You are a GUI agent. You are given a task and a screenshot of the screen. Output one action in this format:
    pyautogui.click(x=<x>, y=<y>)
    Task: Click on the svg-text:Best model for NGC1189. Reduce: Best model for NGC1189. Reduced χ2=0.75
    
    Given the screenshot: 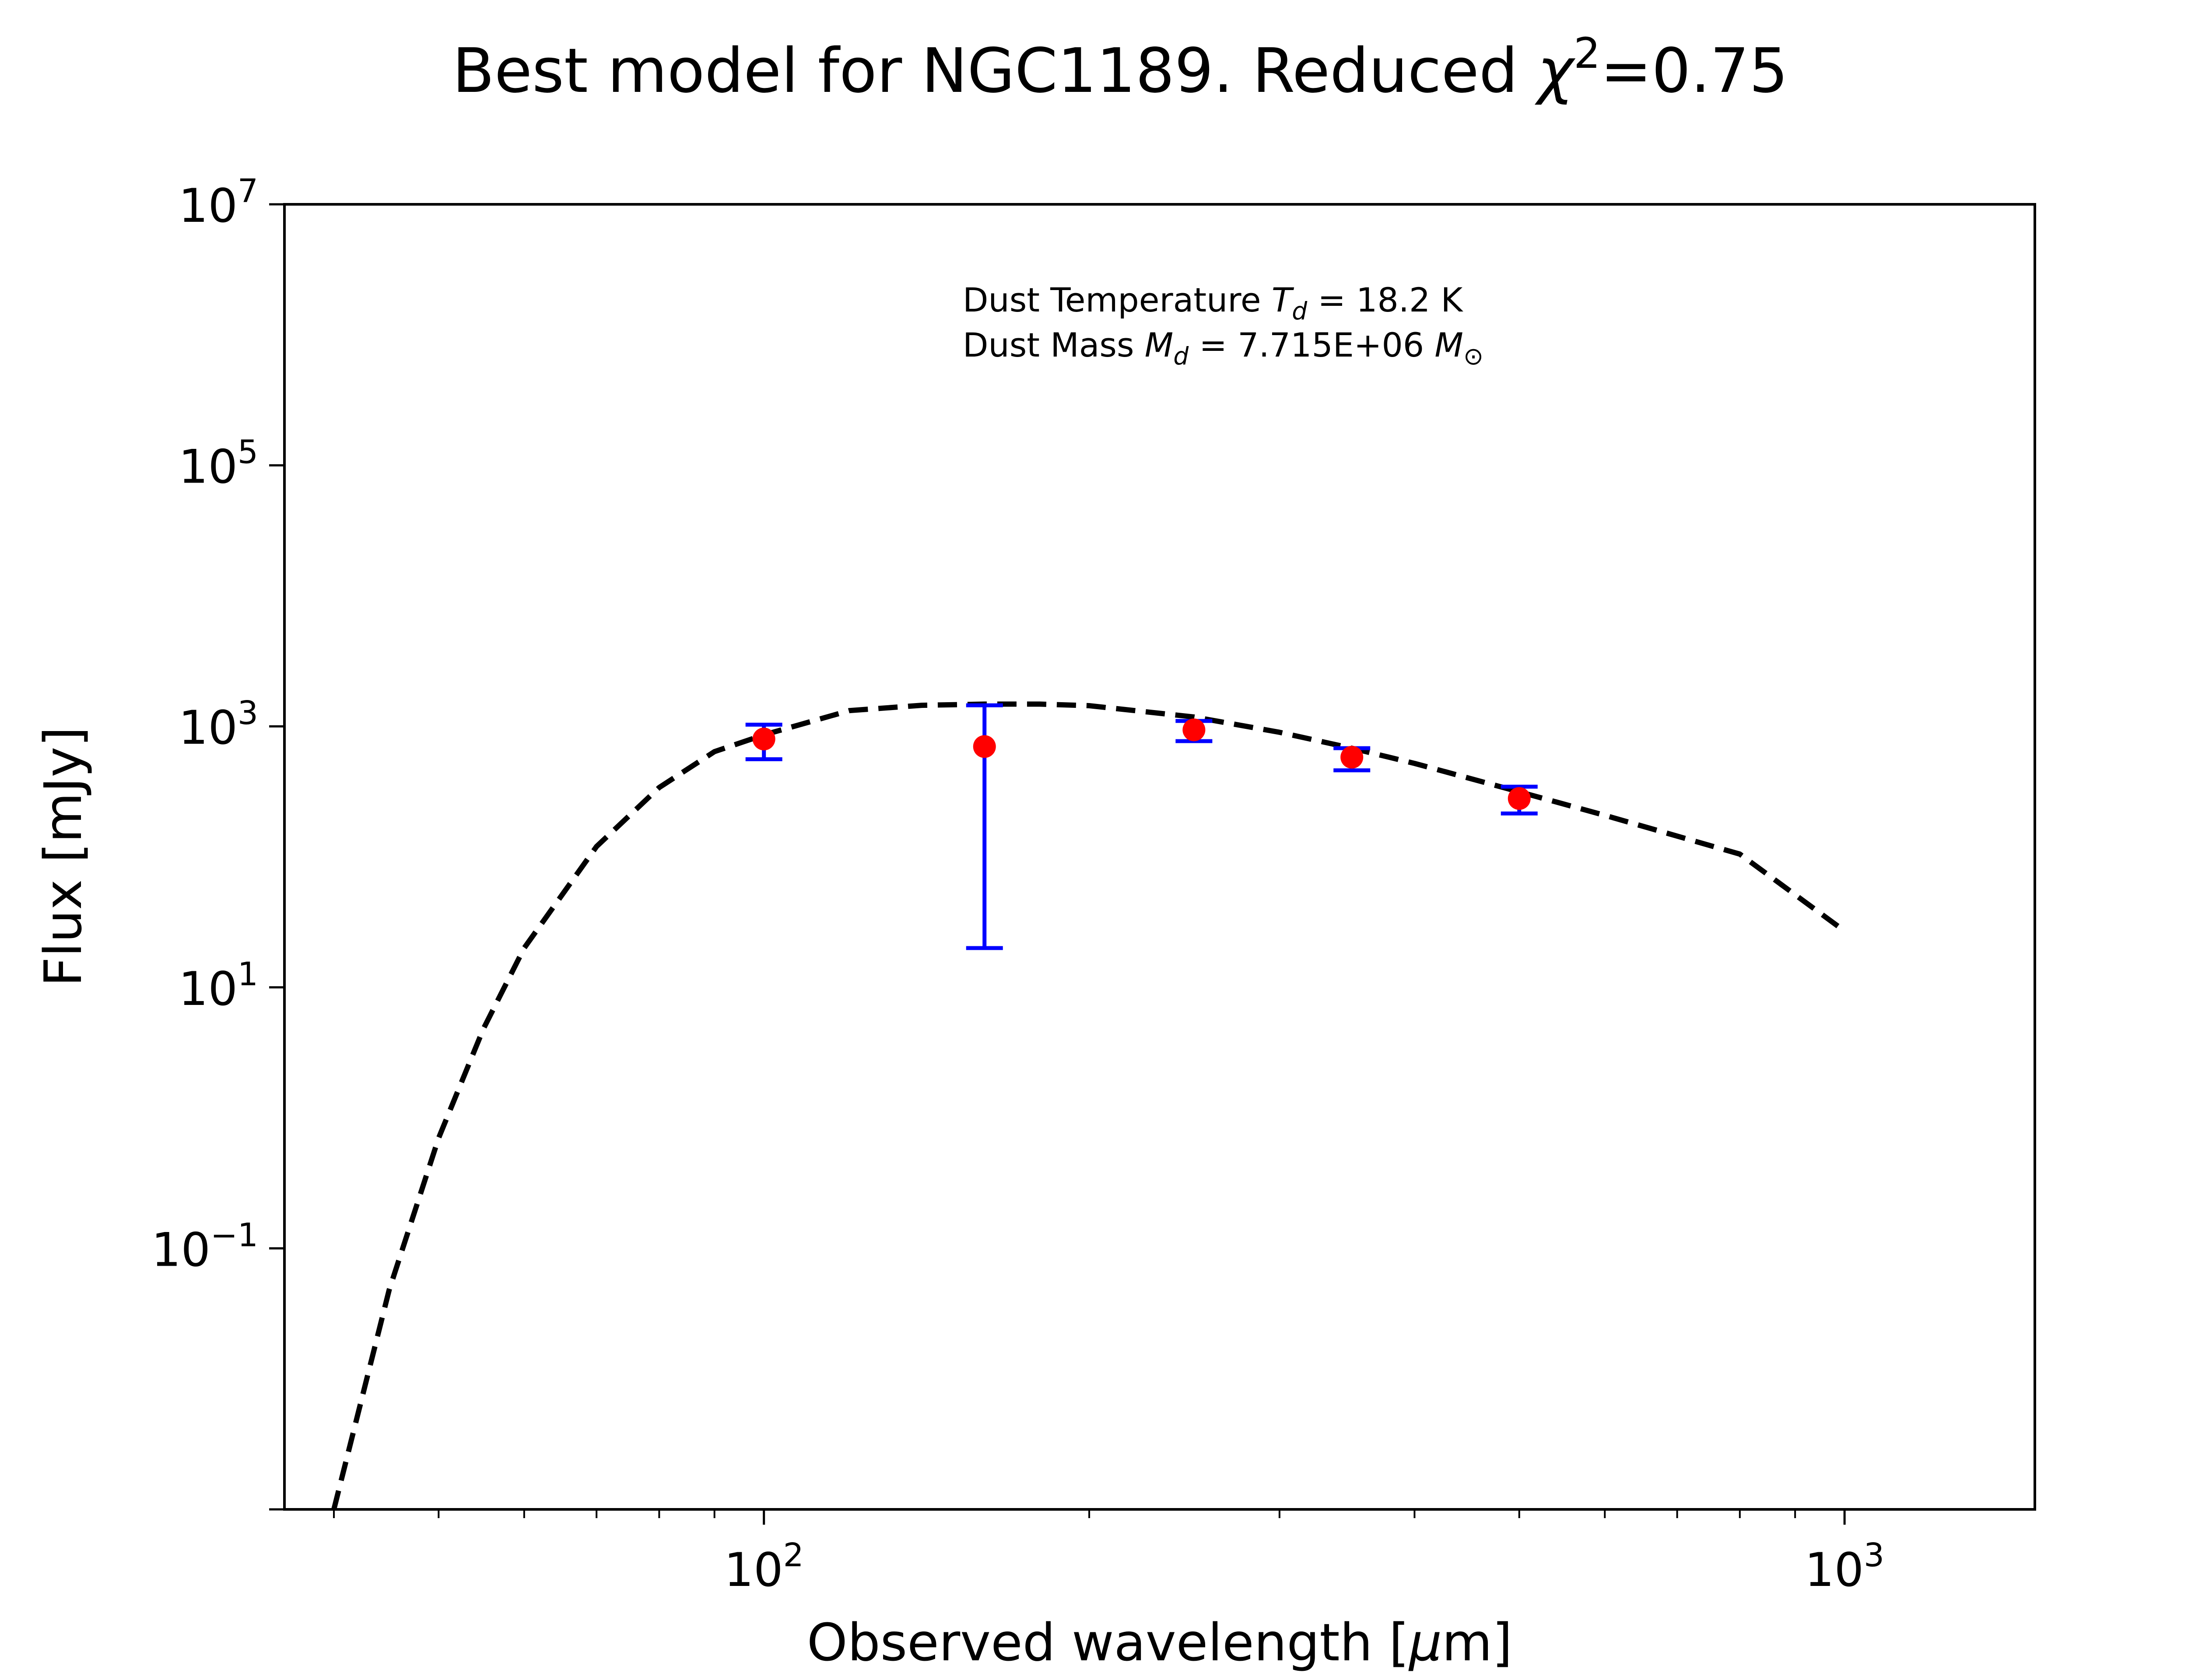 What is the action you would take?
    pyautogui.click(x=1120, y=68)
    